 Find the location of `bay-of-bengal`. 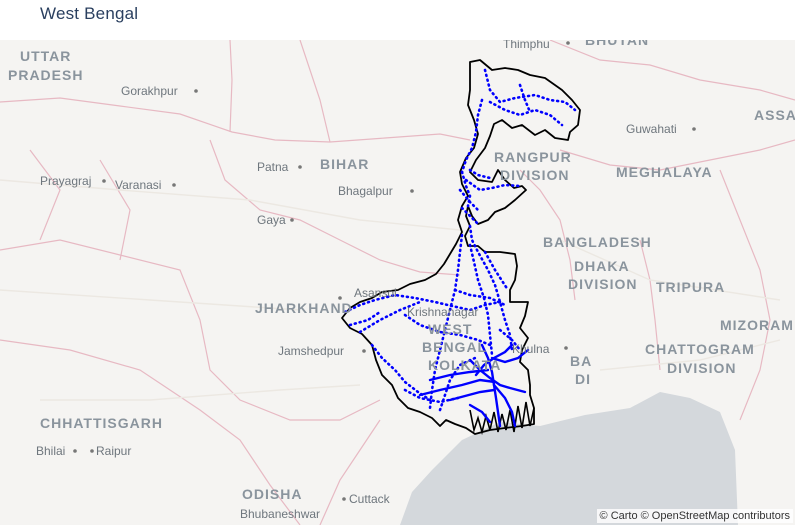

bay-of-bengal is located at coordinates (569, 458).